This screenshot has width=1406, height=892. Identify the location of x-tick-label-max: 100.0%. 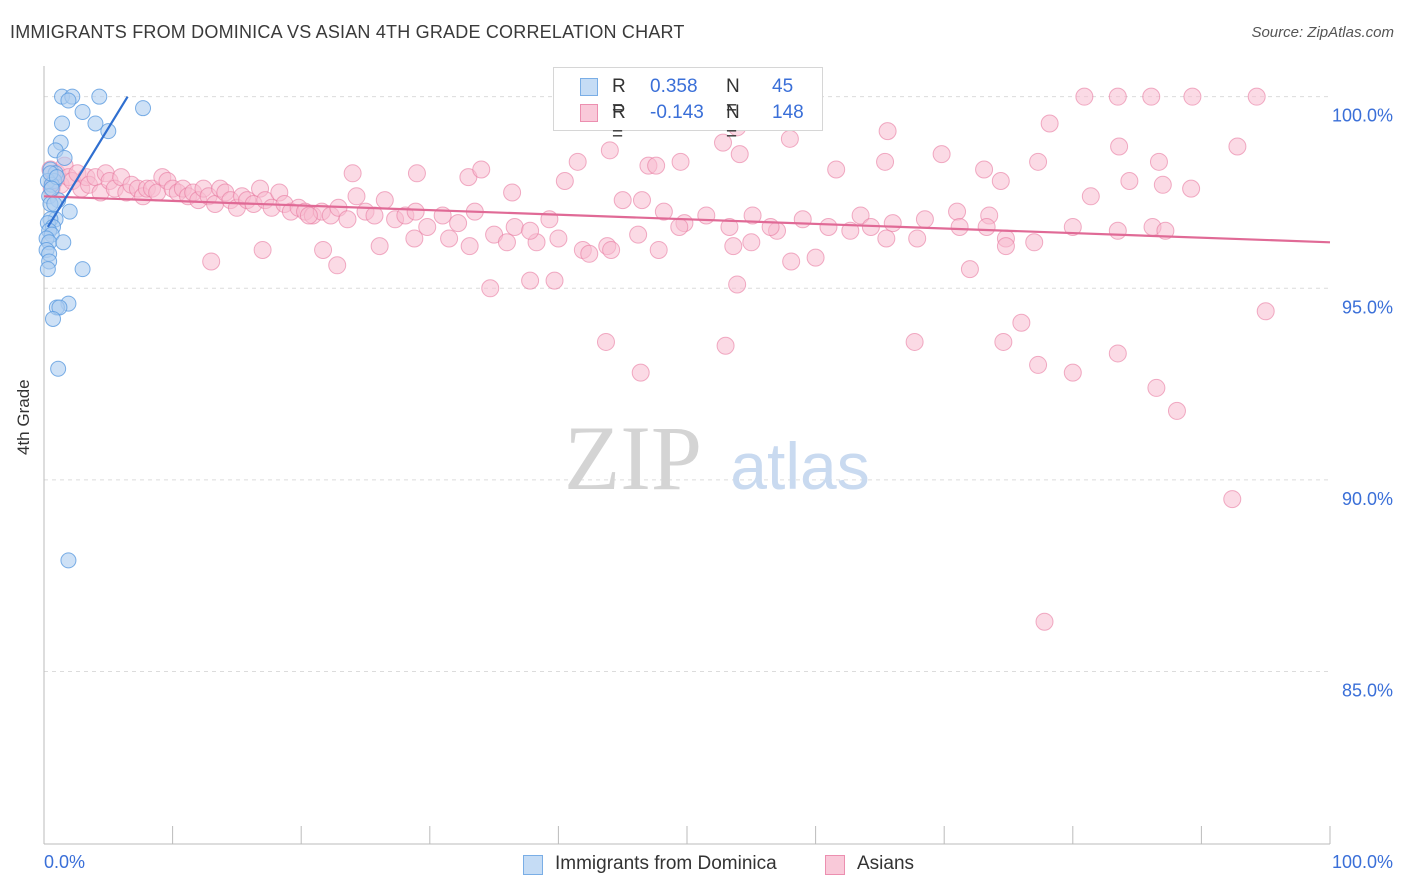
(1362, 862).